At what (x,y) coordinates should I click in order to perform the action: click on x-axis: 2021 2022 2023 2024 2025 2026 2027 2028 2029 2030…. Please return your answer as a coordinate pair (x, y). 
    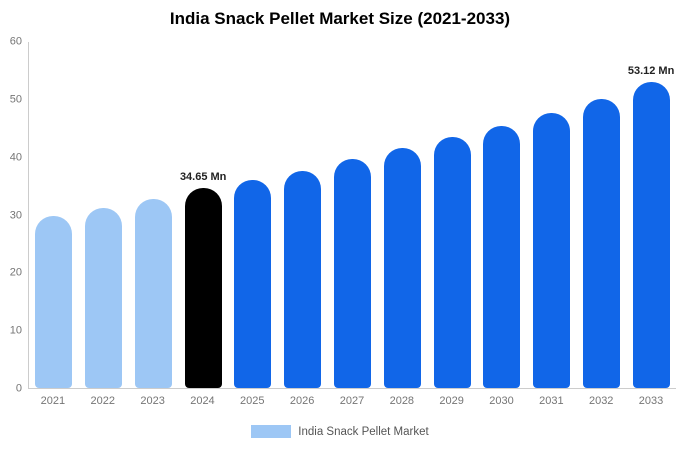
    Looking at the image, I should click on (352, 401).